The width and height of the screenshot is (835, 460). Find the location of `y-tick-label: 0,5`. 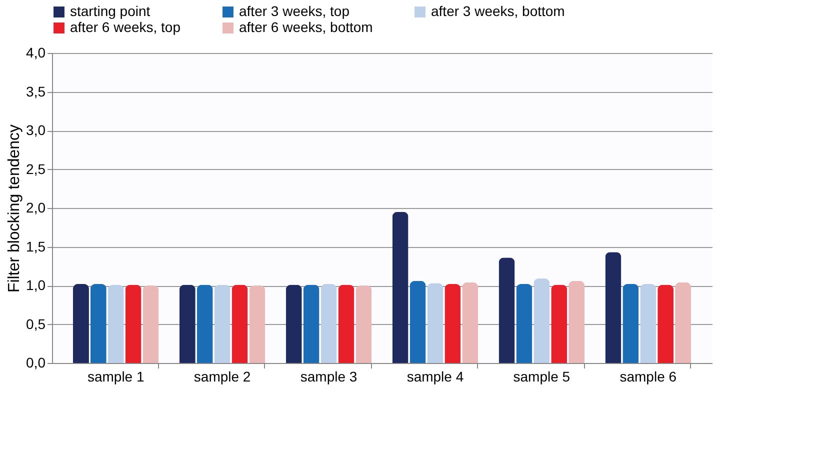

y-tick-label: 0,5 is located at coordinates (36, 324).